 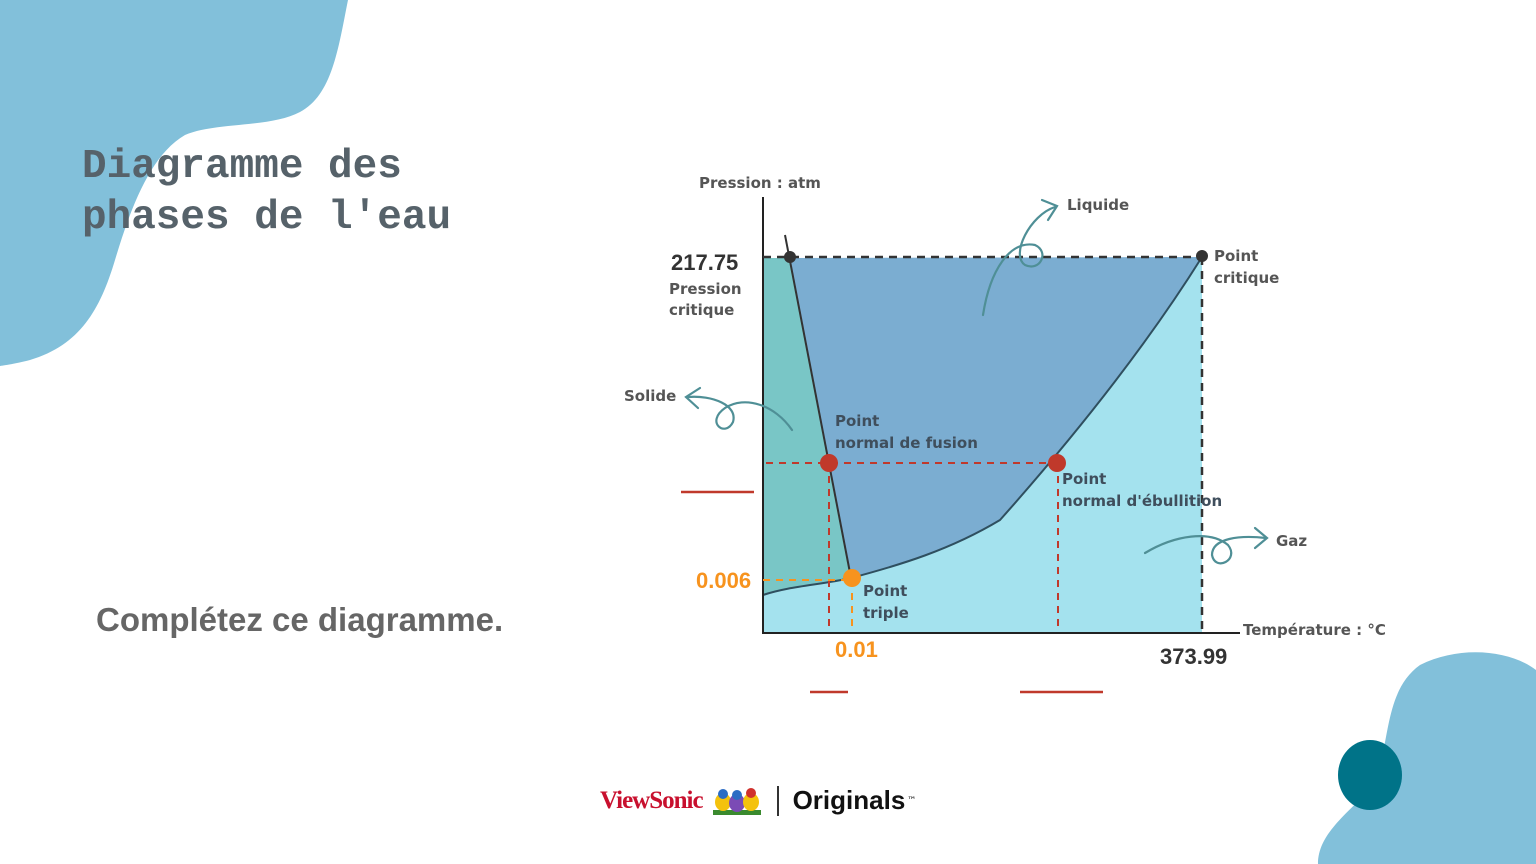 What do you see at coordinates (1206, 545) in the screenshot?
I see `gas-arrow-icon` at bounding box center [1206, 545].